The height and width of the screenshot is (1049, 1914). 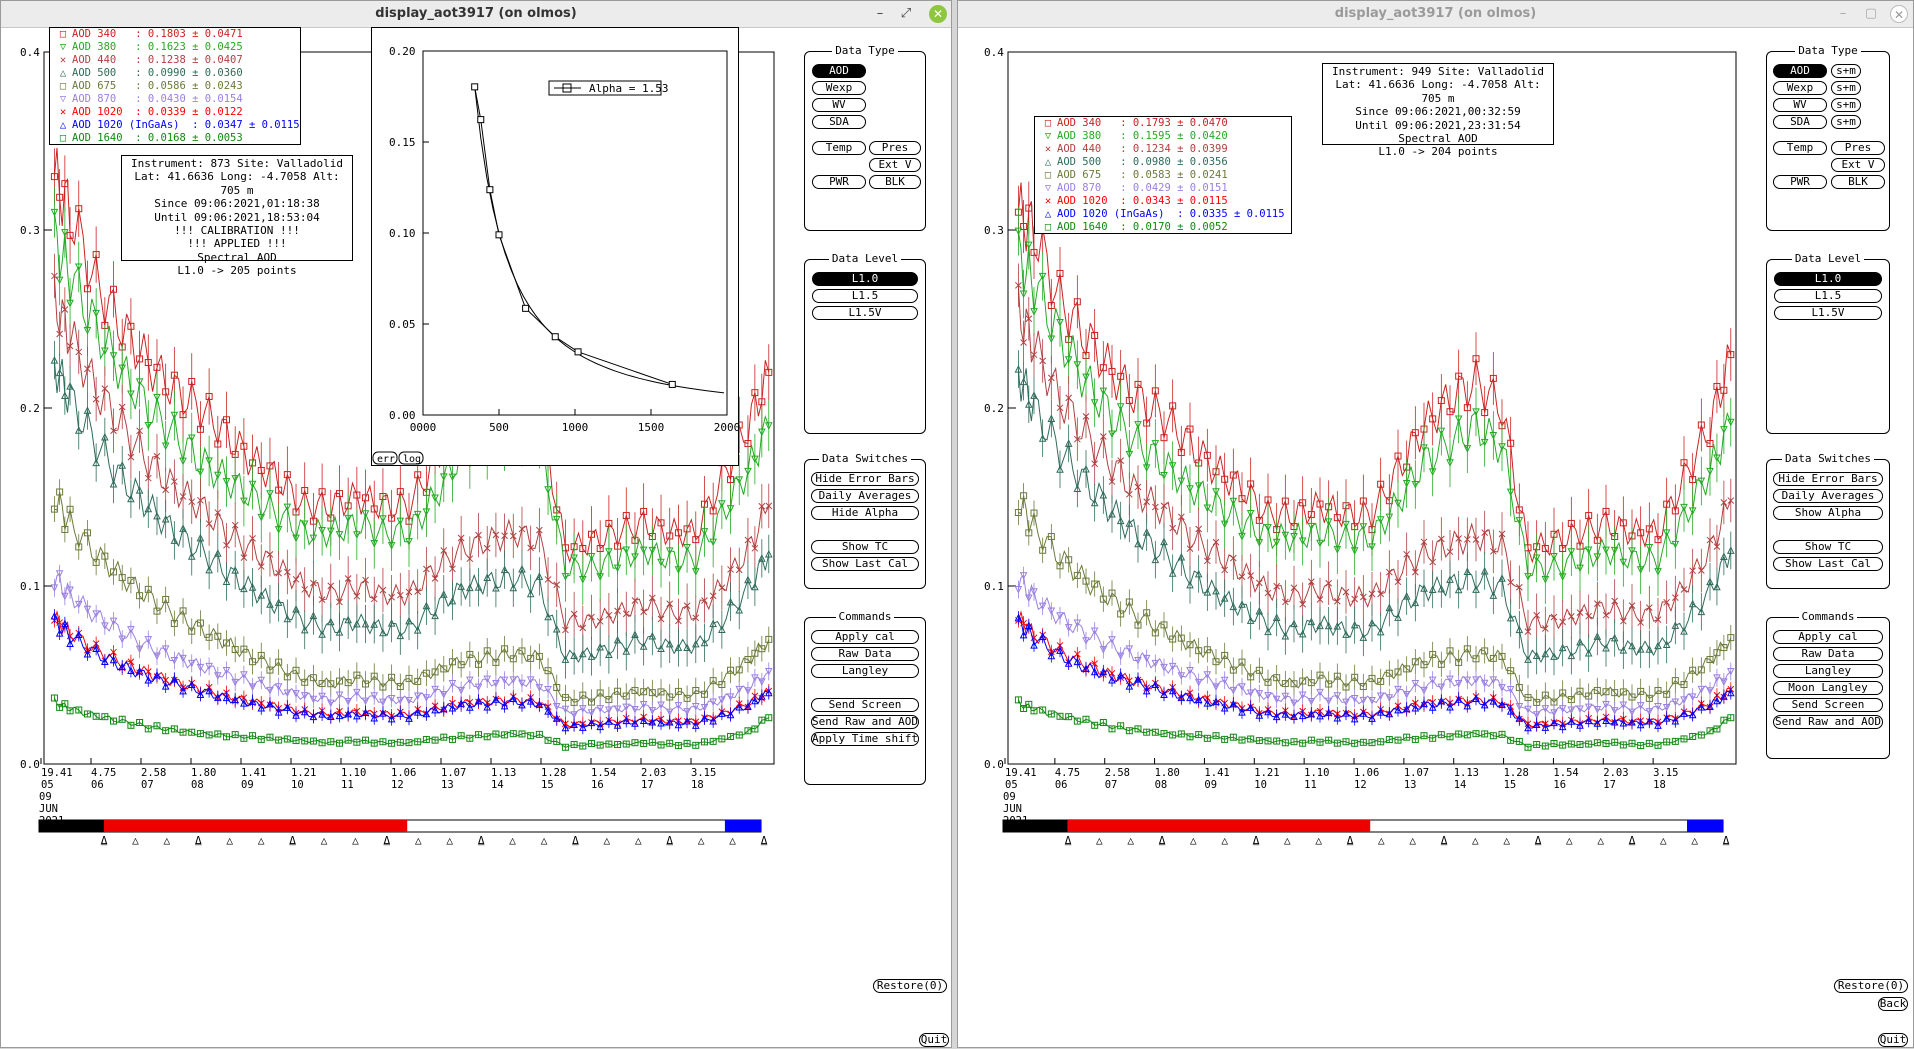 What do you see at coordinates (63, 112) in the screenshot?
I see `legend-marker-icon: ✕` at bounding box center [63, 112].